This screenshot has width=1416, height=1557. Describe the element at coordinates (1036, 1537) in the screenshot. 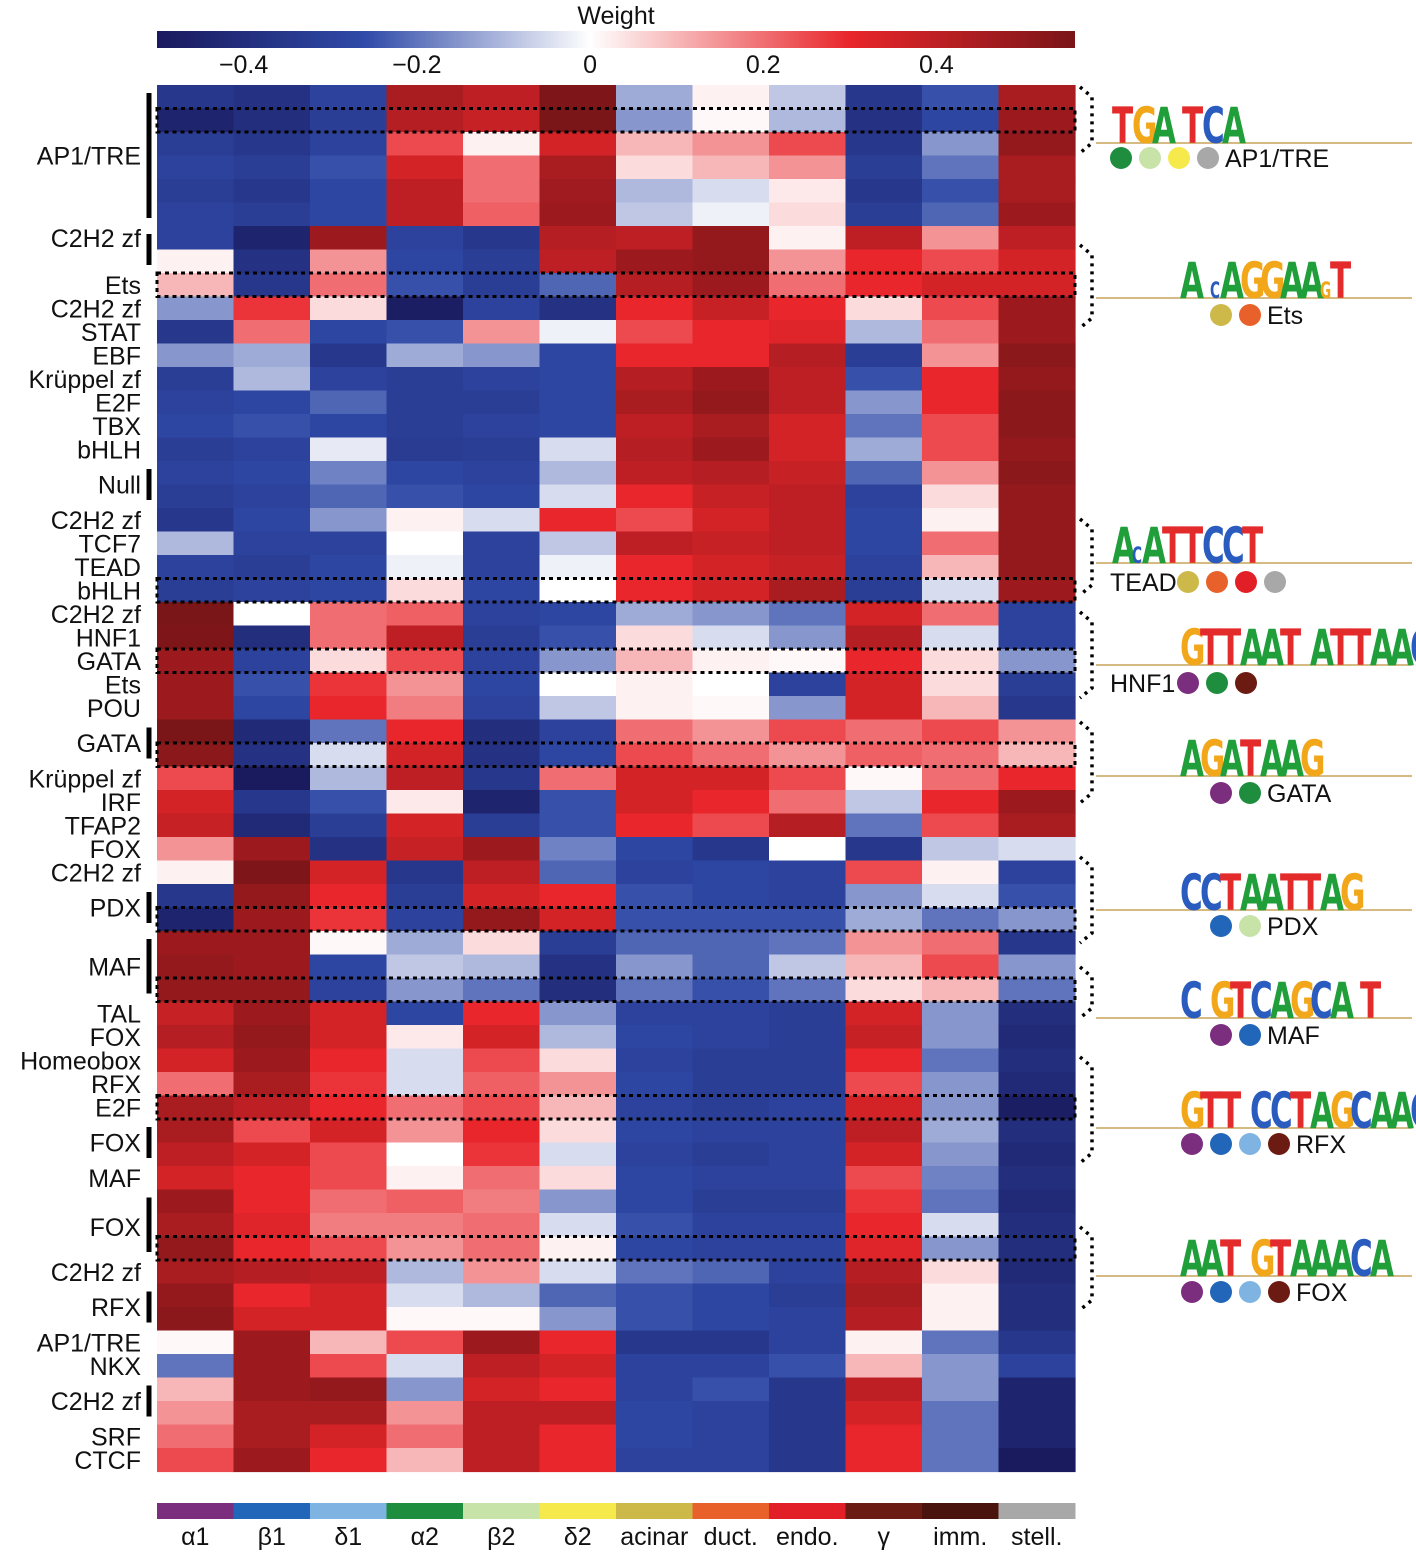

I see `column-label: stell.` at that location.